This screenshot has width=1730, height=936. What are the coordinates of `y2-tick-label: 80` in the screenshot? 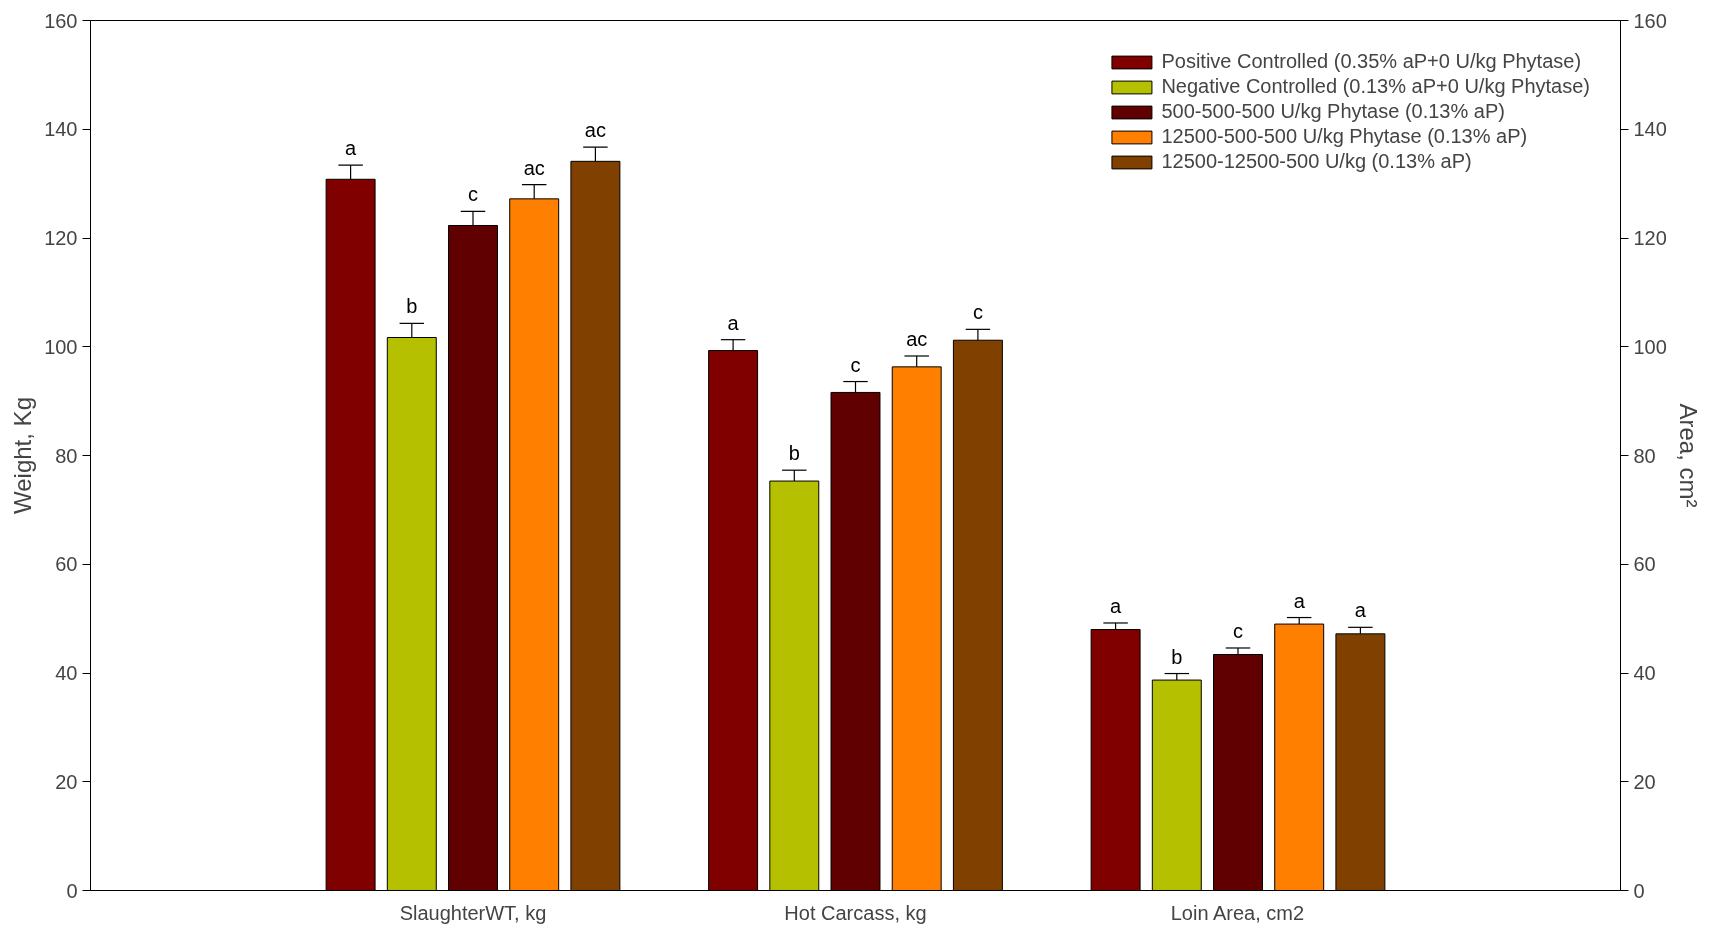 It's located at (1644, 455).